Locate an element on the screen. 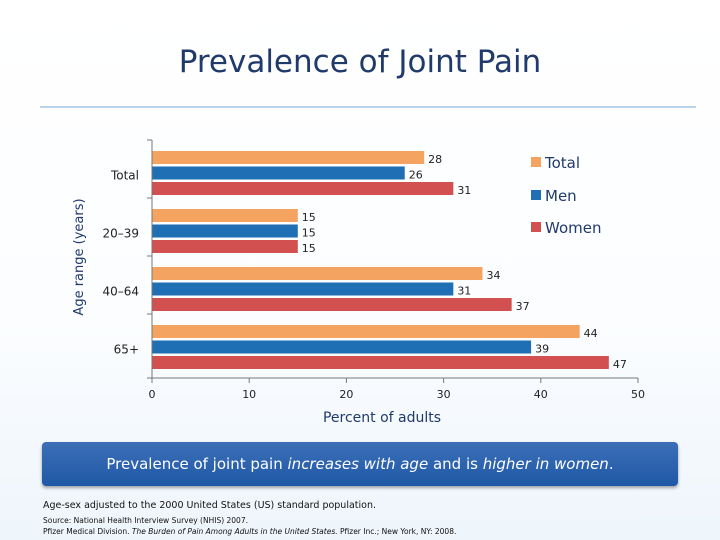  x-tick-label-3: 30 is located at coordinates (444, 394).